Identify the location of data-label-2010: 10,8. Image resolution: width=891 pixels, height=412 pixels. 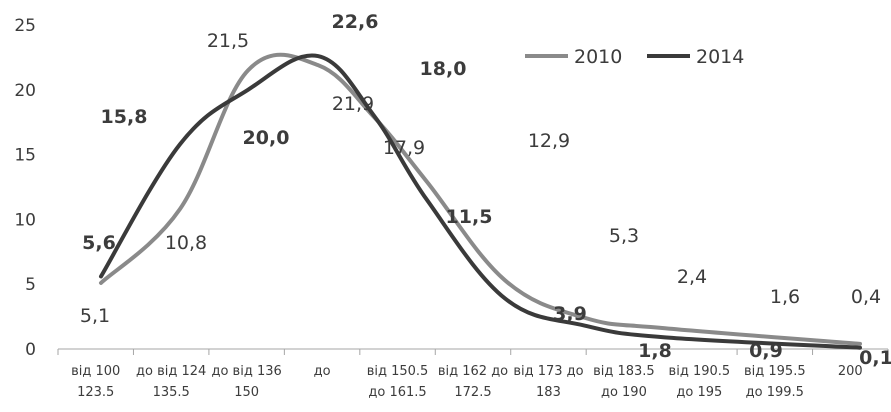
(186, 243).